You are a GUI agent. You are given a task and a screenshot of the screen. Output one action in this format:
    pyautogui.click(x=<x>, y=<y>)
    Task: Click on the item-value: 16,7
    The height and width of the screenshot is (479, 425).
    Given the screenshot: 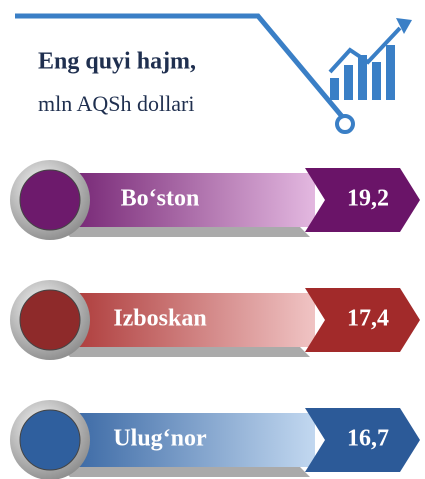 What is the action you would take?
    pyautogui.click(x=368, y=439)
    